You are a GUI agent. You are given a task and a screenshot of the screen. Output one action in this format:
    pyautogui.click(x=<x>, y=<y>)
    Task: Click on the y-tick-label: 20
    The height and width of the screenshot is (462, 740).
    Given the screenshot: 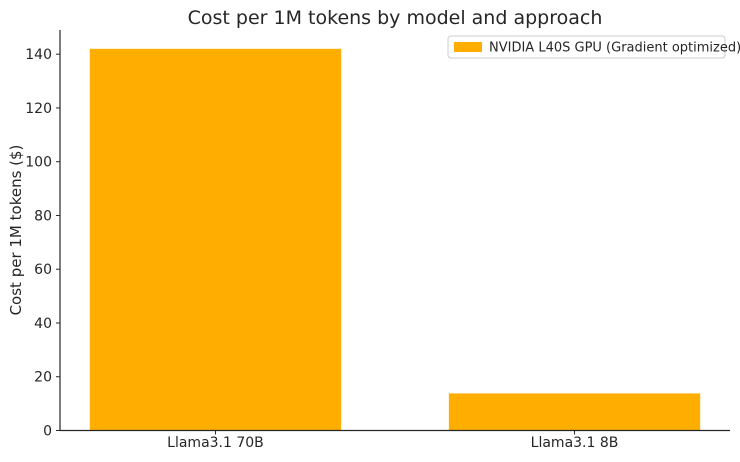 What is the action you would take?
    pyautogui.click(x=43, y=378)
    